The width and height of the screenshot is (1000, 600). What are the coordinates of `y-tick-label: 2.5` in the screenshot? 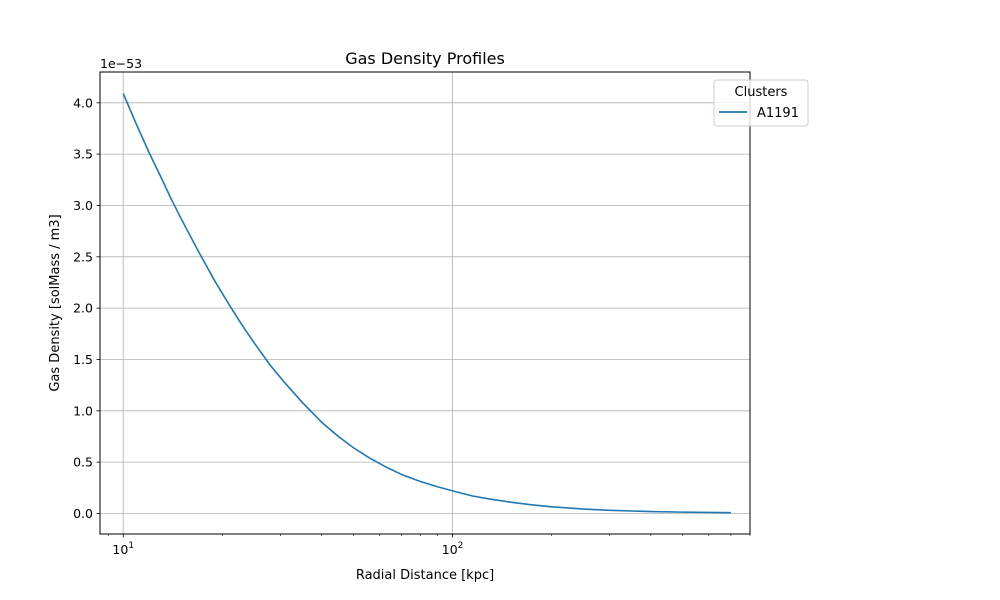 It's located at (83, 256).